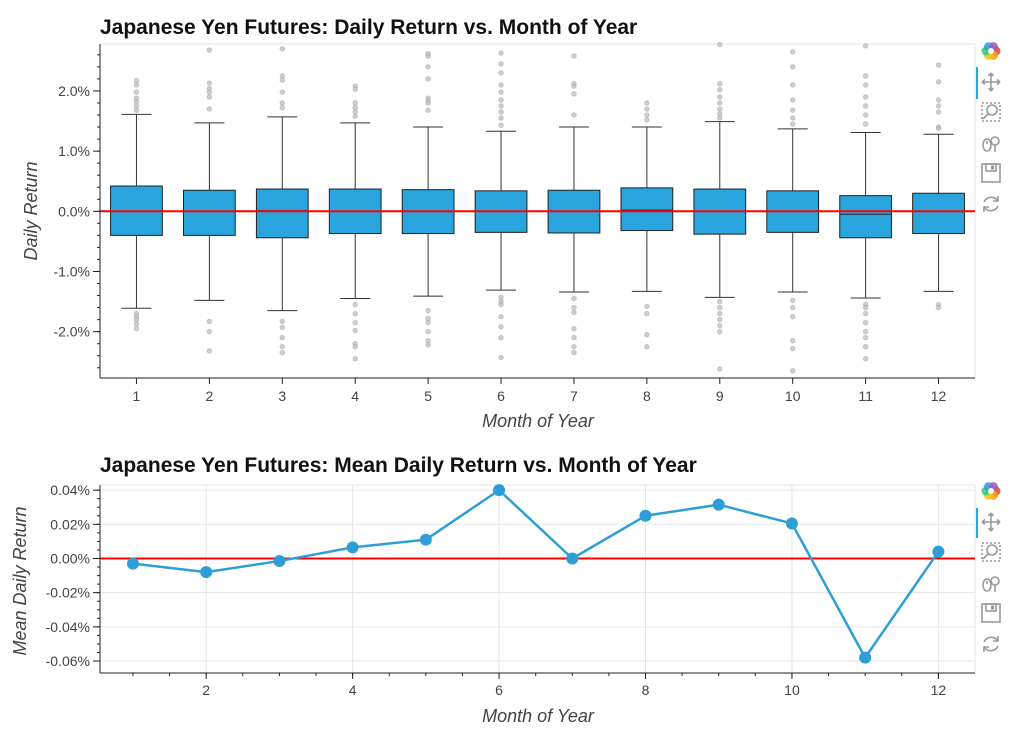 This screenshot has width=1010, height=733. I want to click on y-tick-label: 1.0%, so click(74, 151).